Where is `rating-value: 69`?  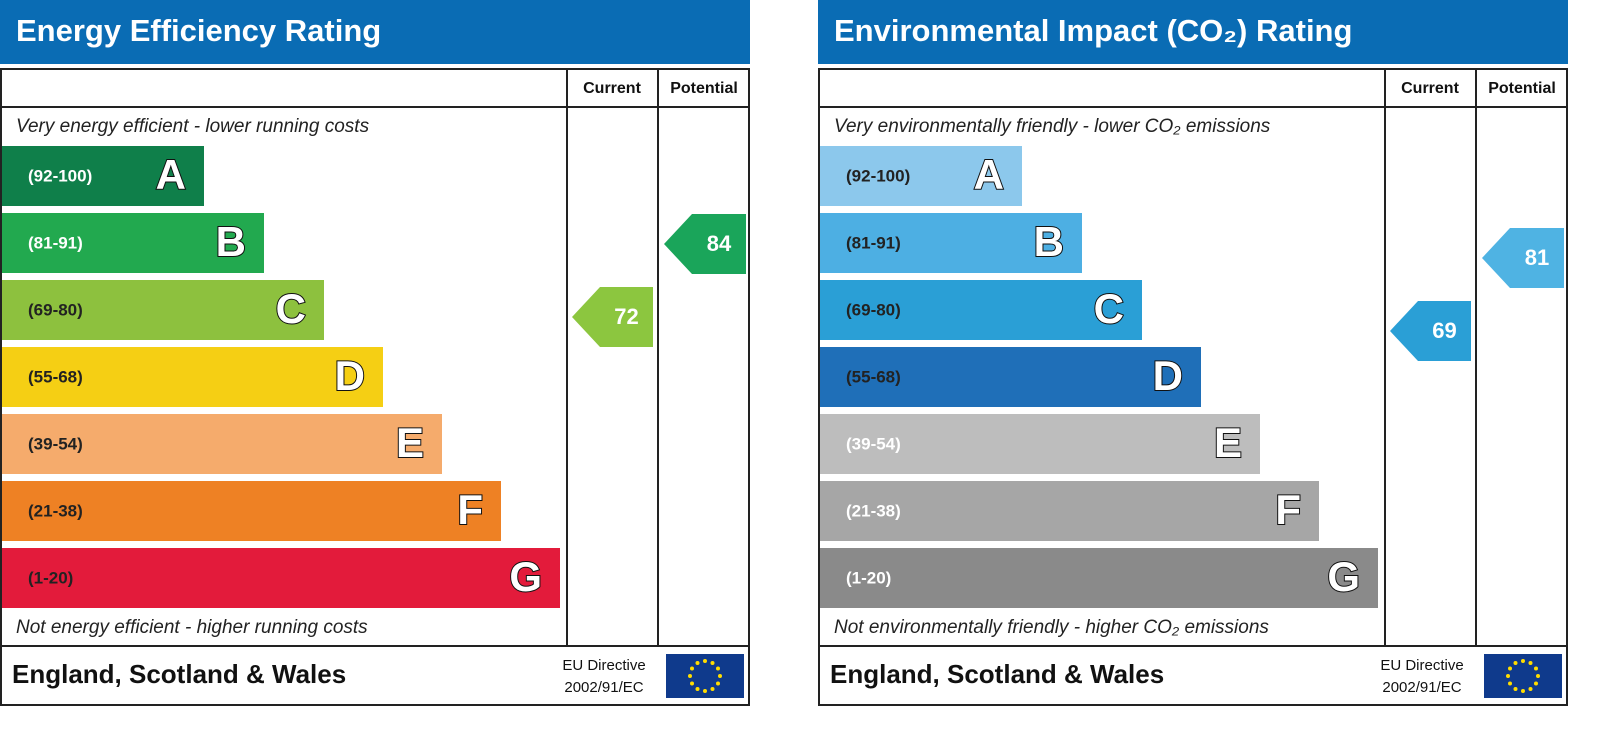
rating-value: 69 is located at coordinates (1444, 330).